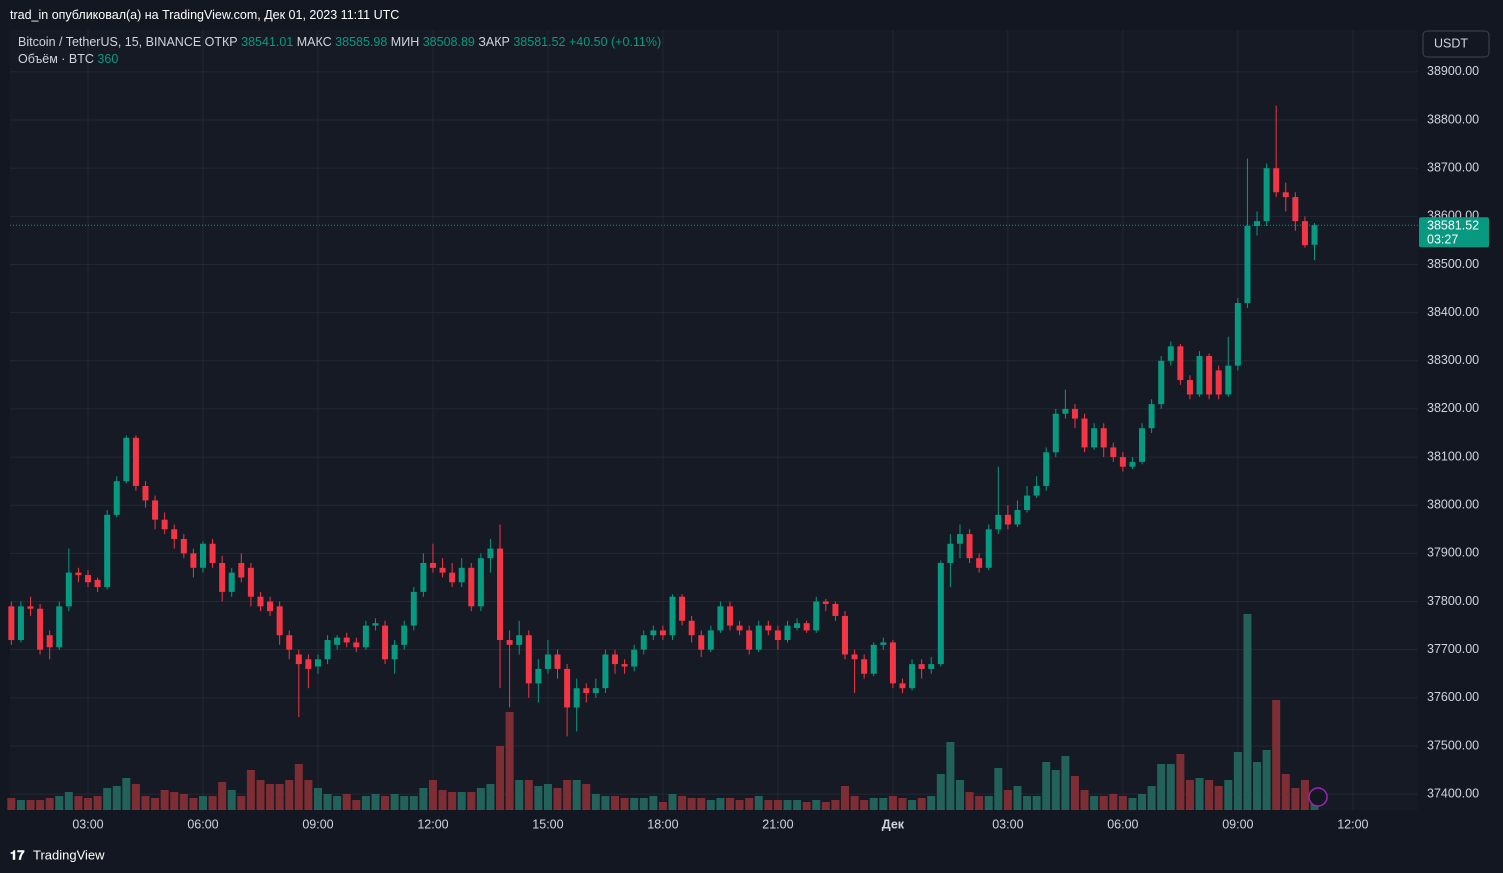  I want to click on legend-item: 38541.01, so click(267, 42).